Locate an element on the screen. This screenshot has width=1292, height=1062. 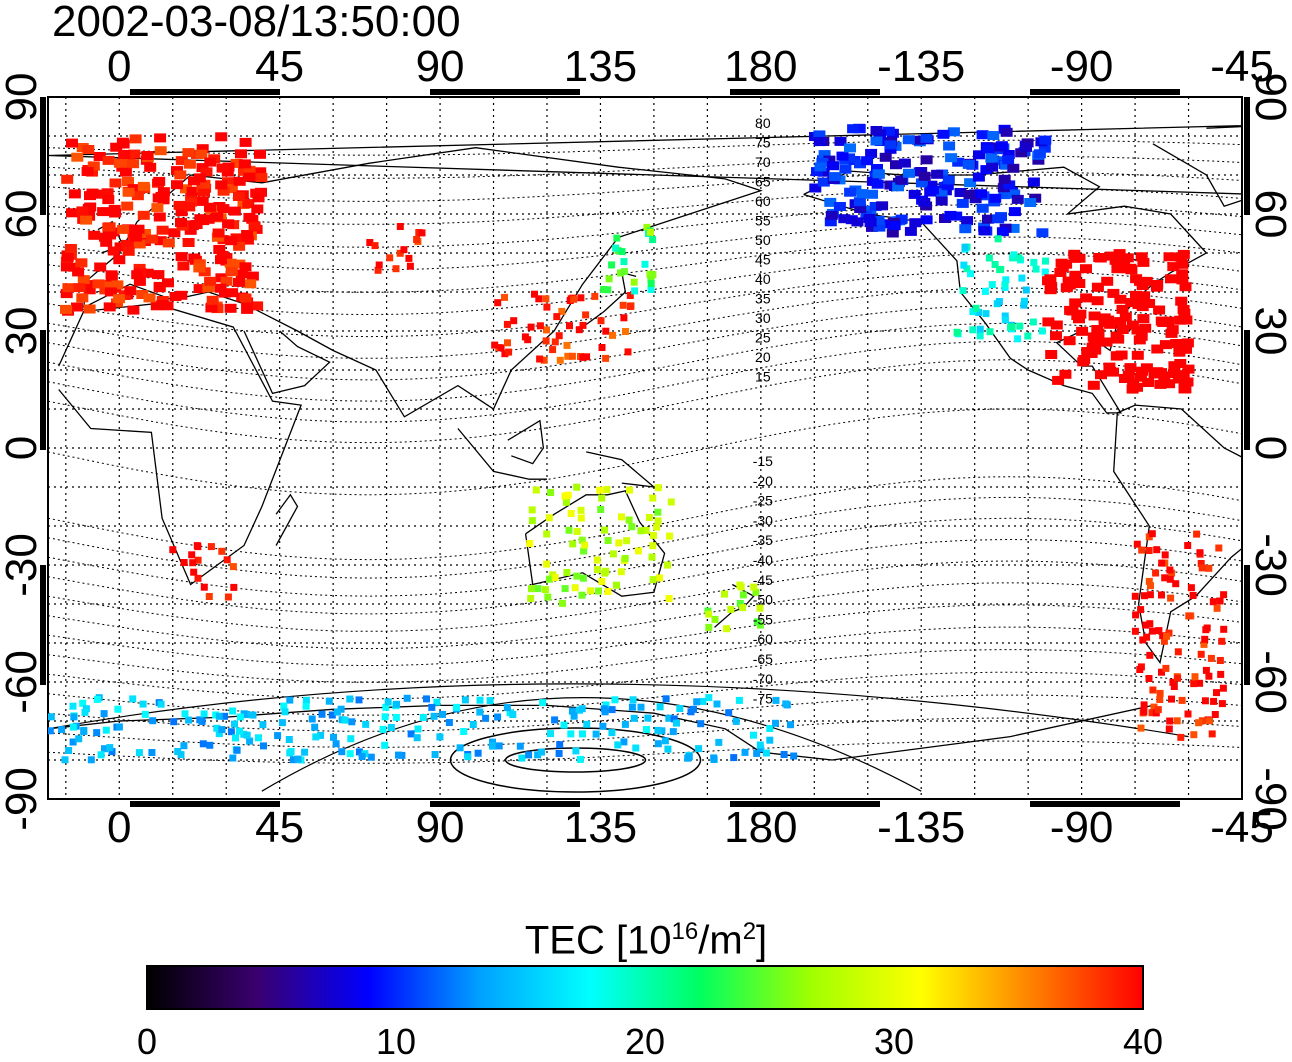
top-lon-tick: 90 is located at coordinates (440, 66).